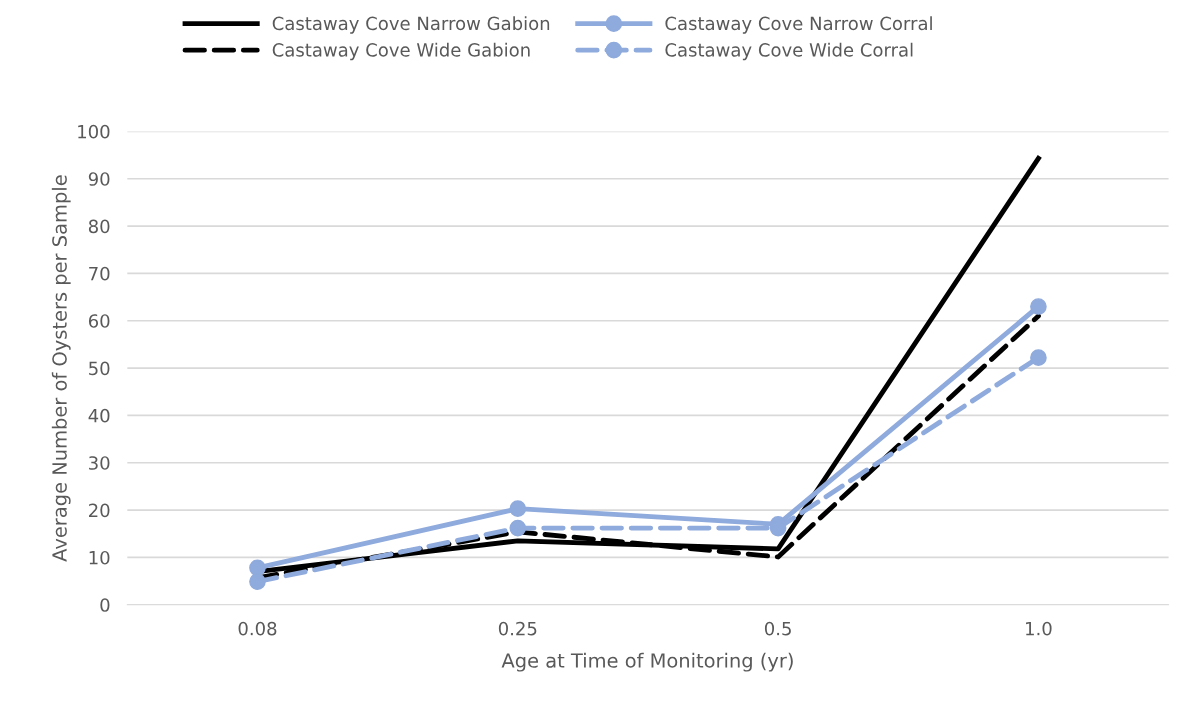  I want to click on y-tick-label: 90, so click(99, 179).